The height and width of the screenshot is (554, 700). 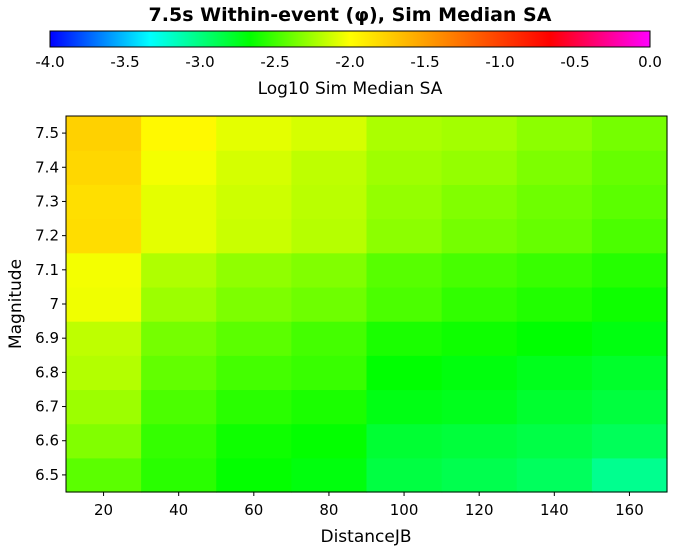 What do you see at coordinates (47, 372) in the screenshot?
I see `y-tick-label: 6.8` at bounding box center [47, 372].